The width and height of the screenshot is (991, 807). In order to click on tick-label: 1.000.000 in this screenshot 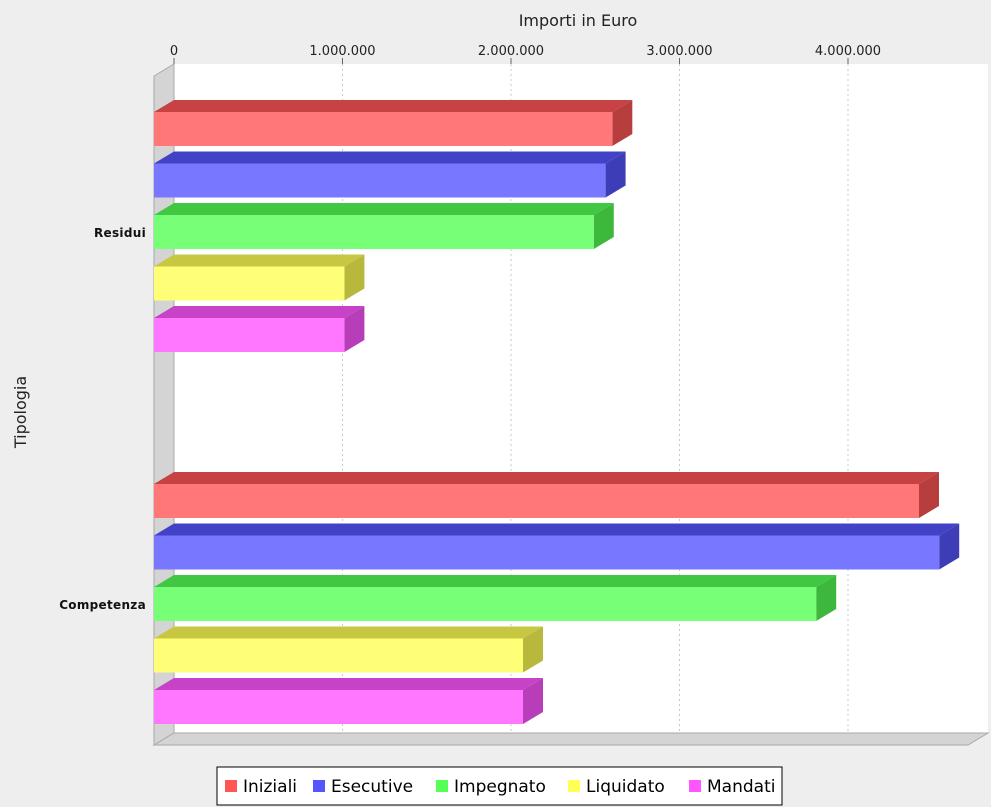, I will do `click(342, 51)`.